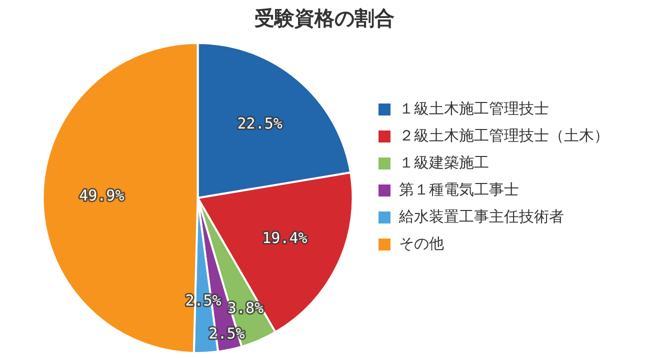  Describe the element at coordinates (101, 195) in the screenshot. I see `data-label: 49.9%` at that location.